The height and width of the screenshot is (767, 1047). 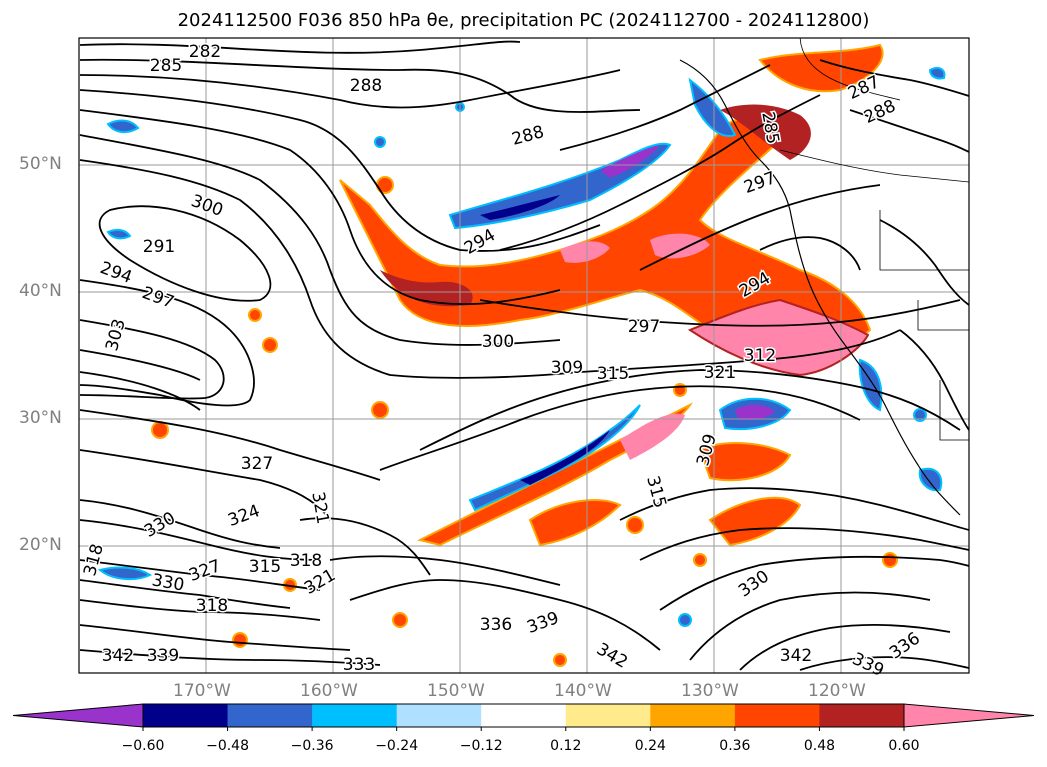 What do you see at coordinates (359, 665) in the screenshot?
I see `contour-label: 333` at bounding box center [359, 665].